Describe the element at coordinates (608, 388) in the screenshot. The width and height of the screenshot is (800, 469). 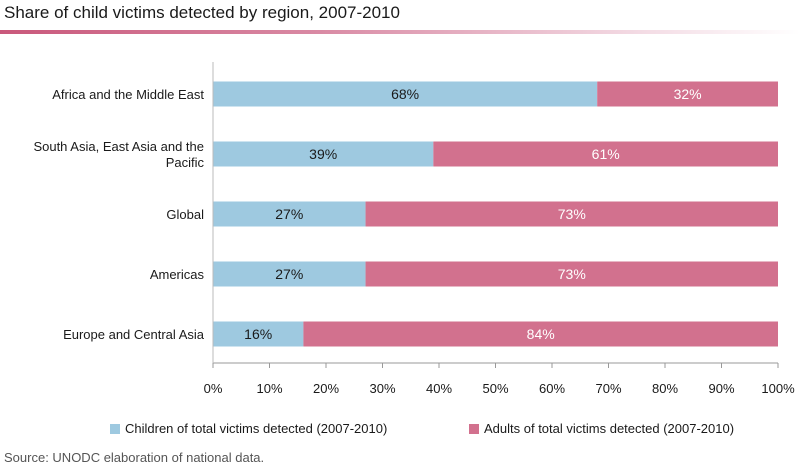
I see `x-tick-label-7: 70%` at that location.